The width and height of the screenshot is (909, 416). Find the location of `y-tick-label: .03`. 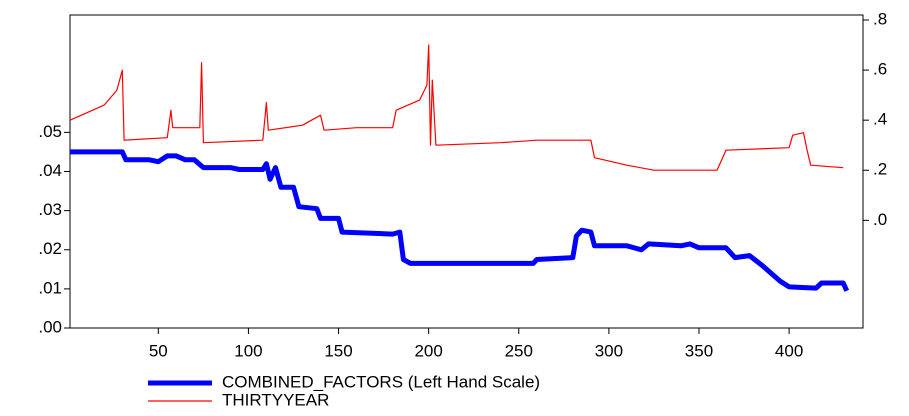

y-tick-label: .03 is located at coordinates (50, 209).